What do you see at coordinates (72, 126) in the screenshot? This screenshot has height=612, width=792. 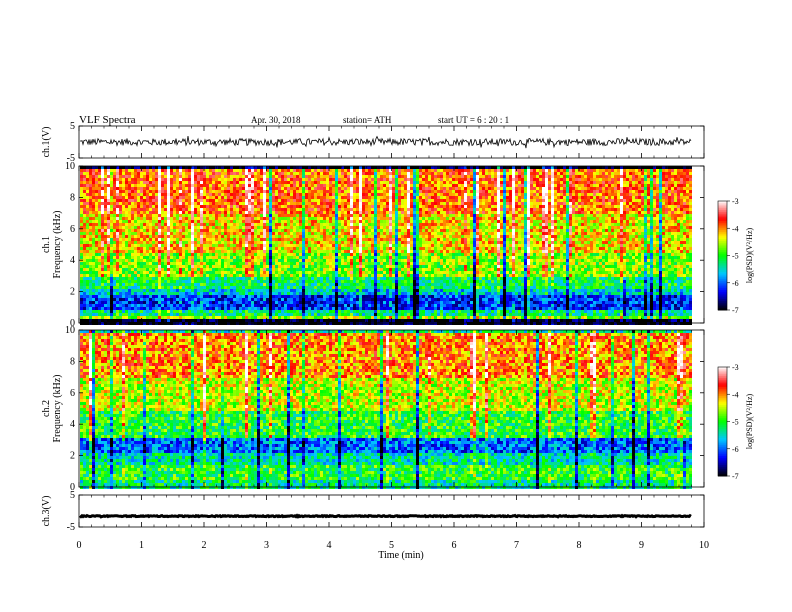 I see `y-tick-label: 5` at bounding box center [72, 126].